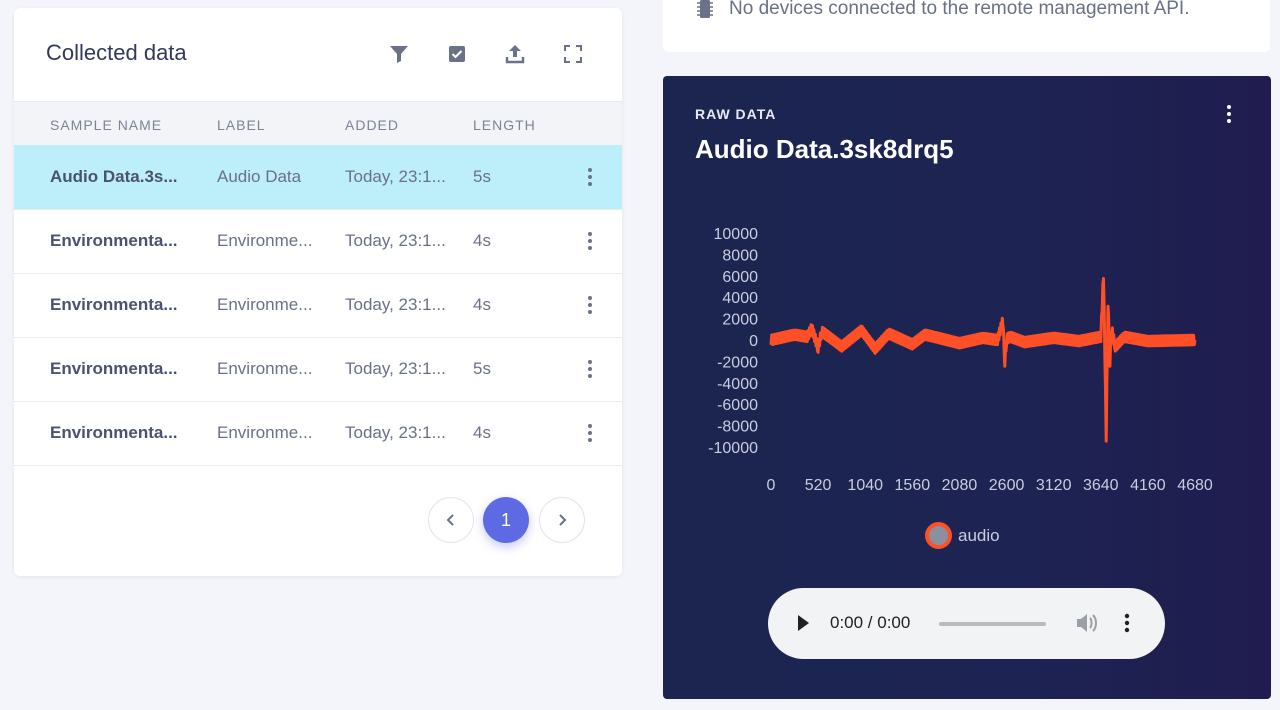 Image resolution: width=1280 pixels, height=710 pixels. Describe the element at coordinates (818, 485) in the screenshot. I see `x-tick-label: 520` at that location.